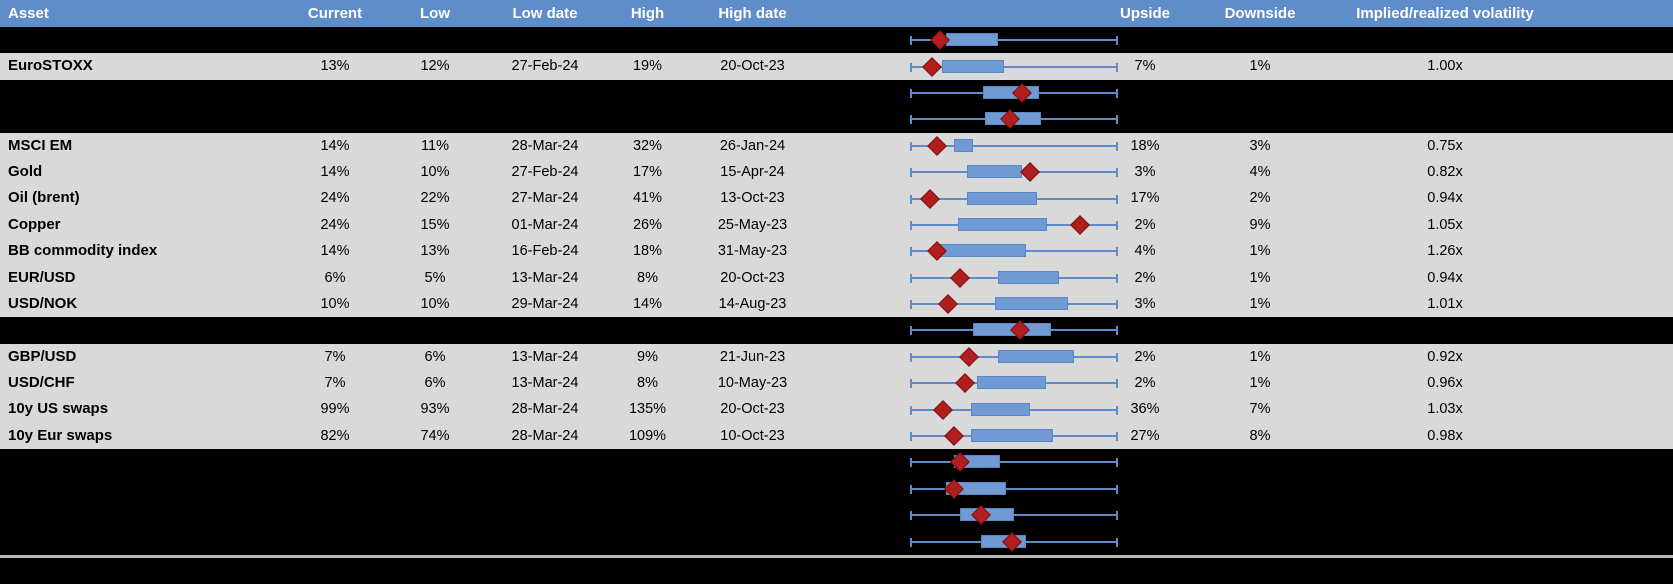 Image resolution: width=1673 pixels, height=584 pixels. I want to click on cell-low: 13%, so click(435, 251).